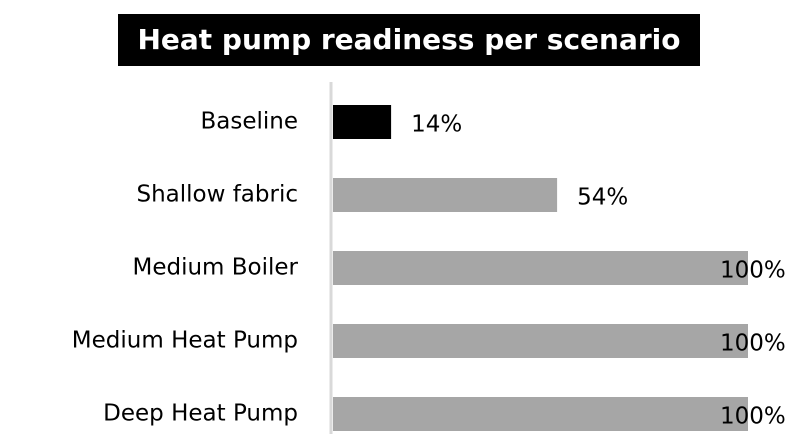 The height and width of the screenshot is (434, 805). I want to click on value-label: 54%, so click(602, 198).